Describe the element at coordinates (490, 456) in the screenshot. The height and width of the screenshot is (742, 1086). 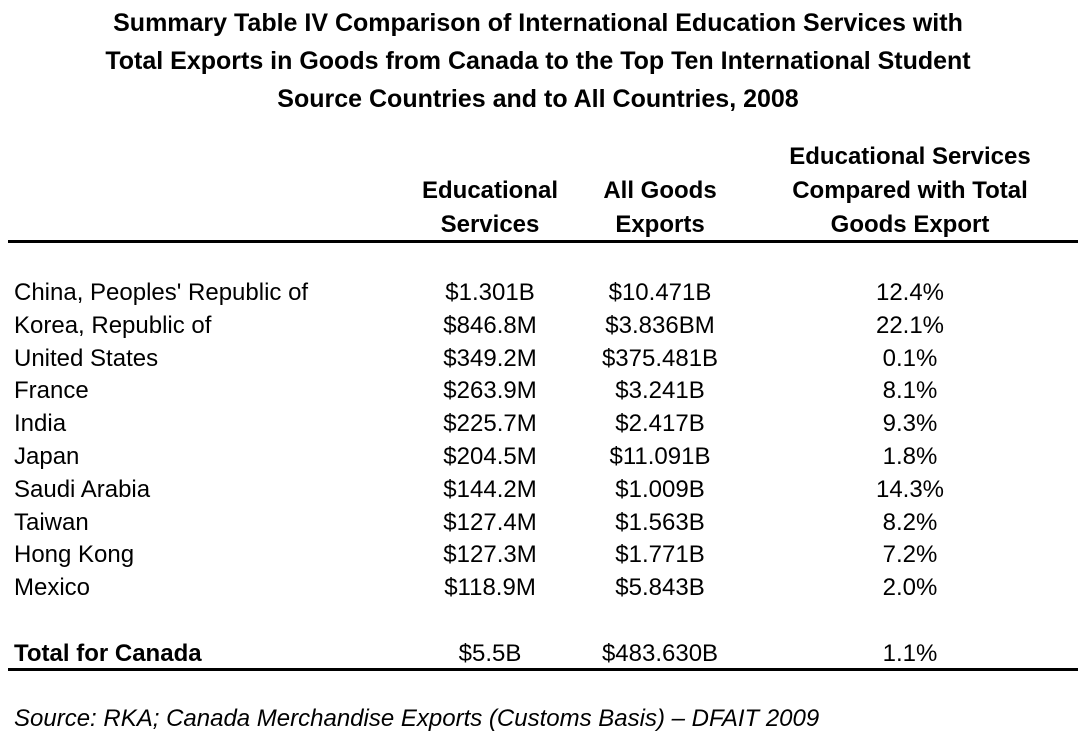
I see `educational-services-cell: $204.5M` at that location.